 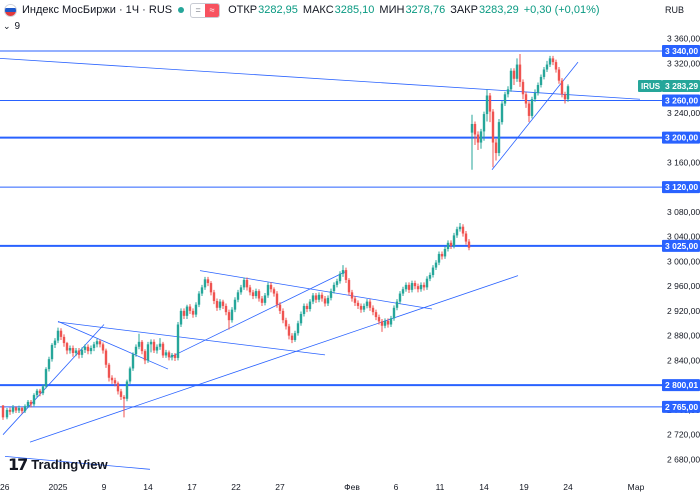 I want to click on y-tick-label-14: 3 240,00, so click(x=683, y=113).